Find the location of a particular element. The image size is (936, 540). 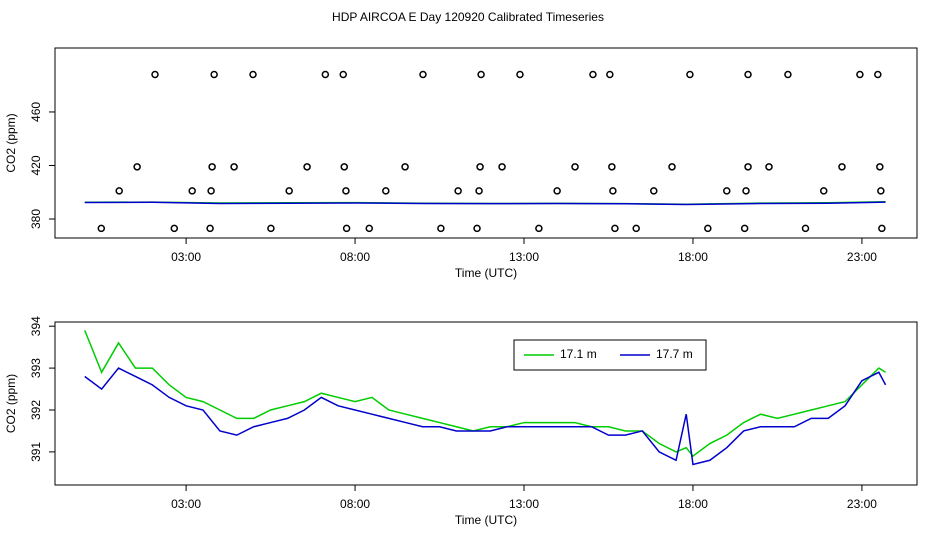

y-tick-label: 460 is located at coordinates (36, 112).